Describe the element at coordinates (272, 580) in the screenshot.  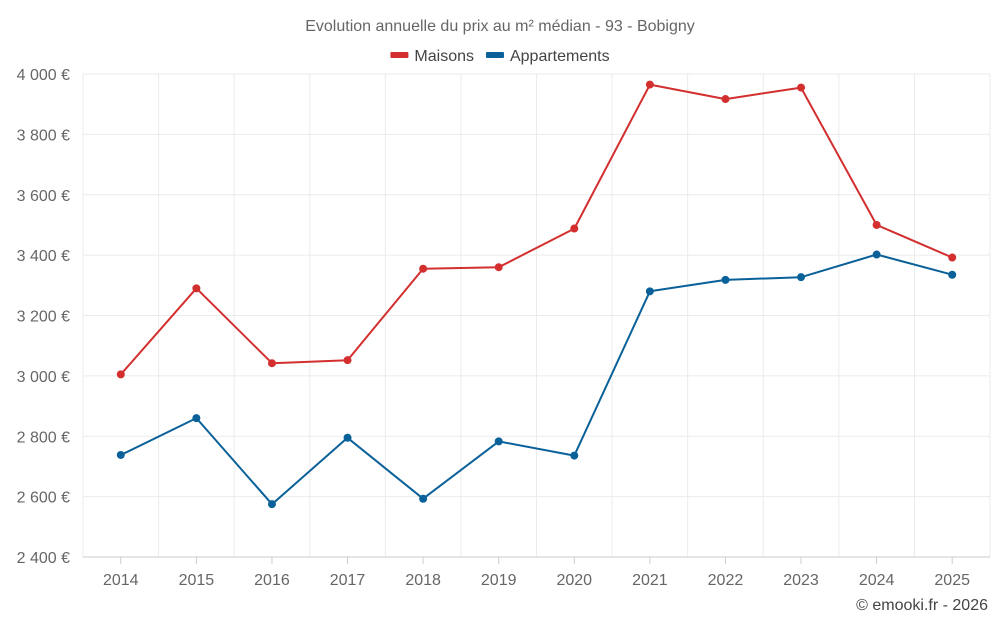
I see `x-tick-label: 2016` at that location.